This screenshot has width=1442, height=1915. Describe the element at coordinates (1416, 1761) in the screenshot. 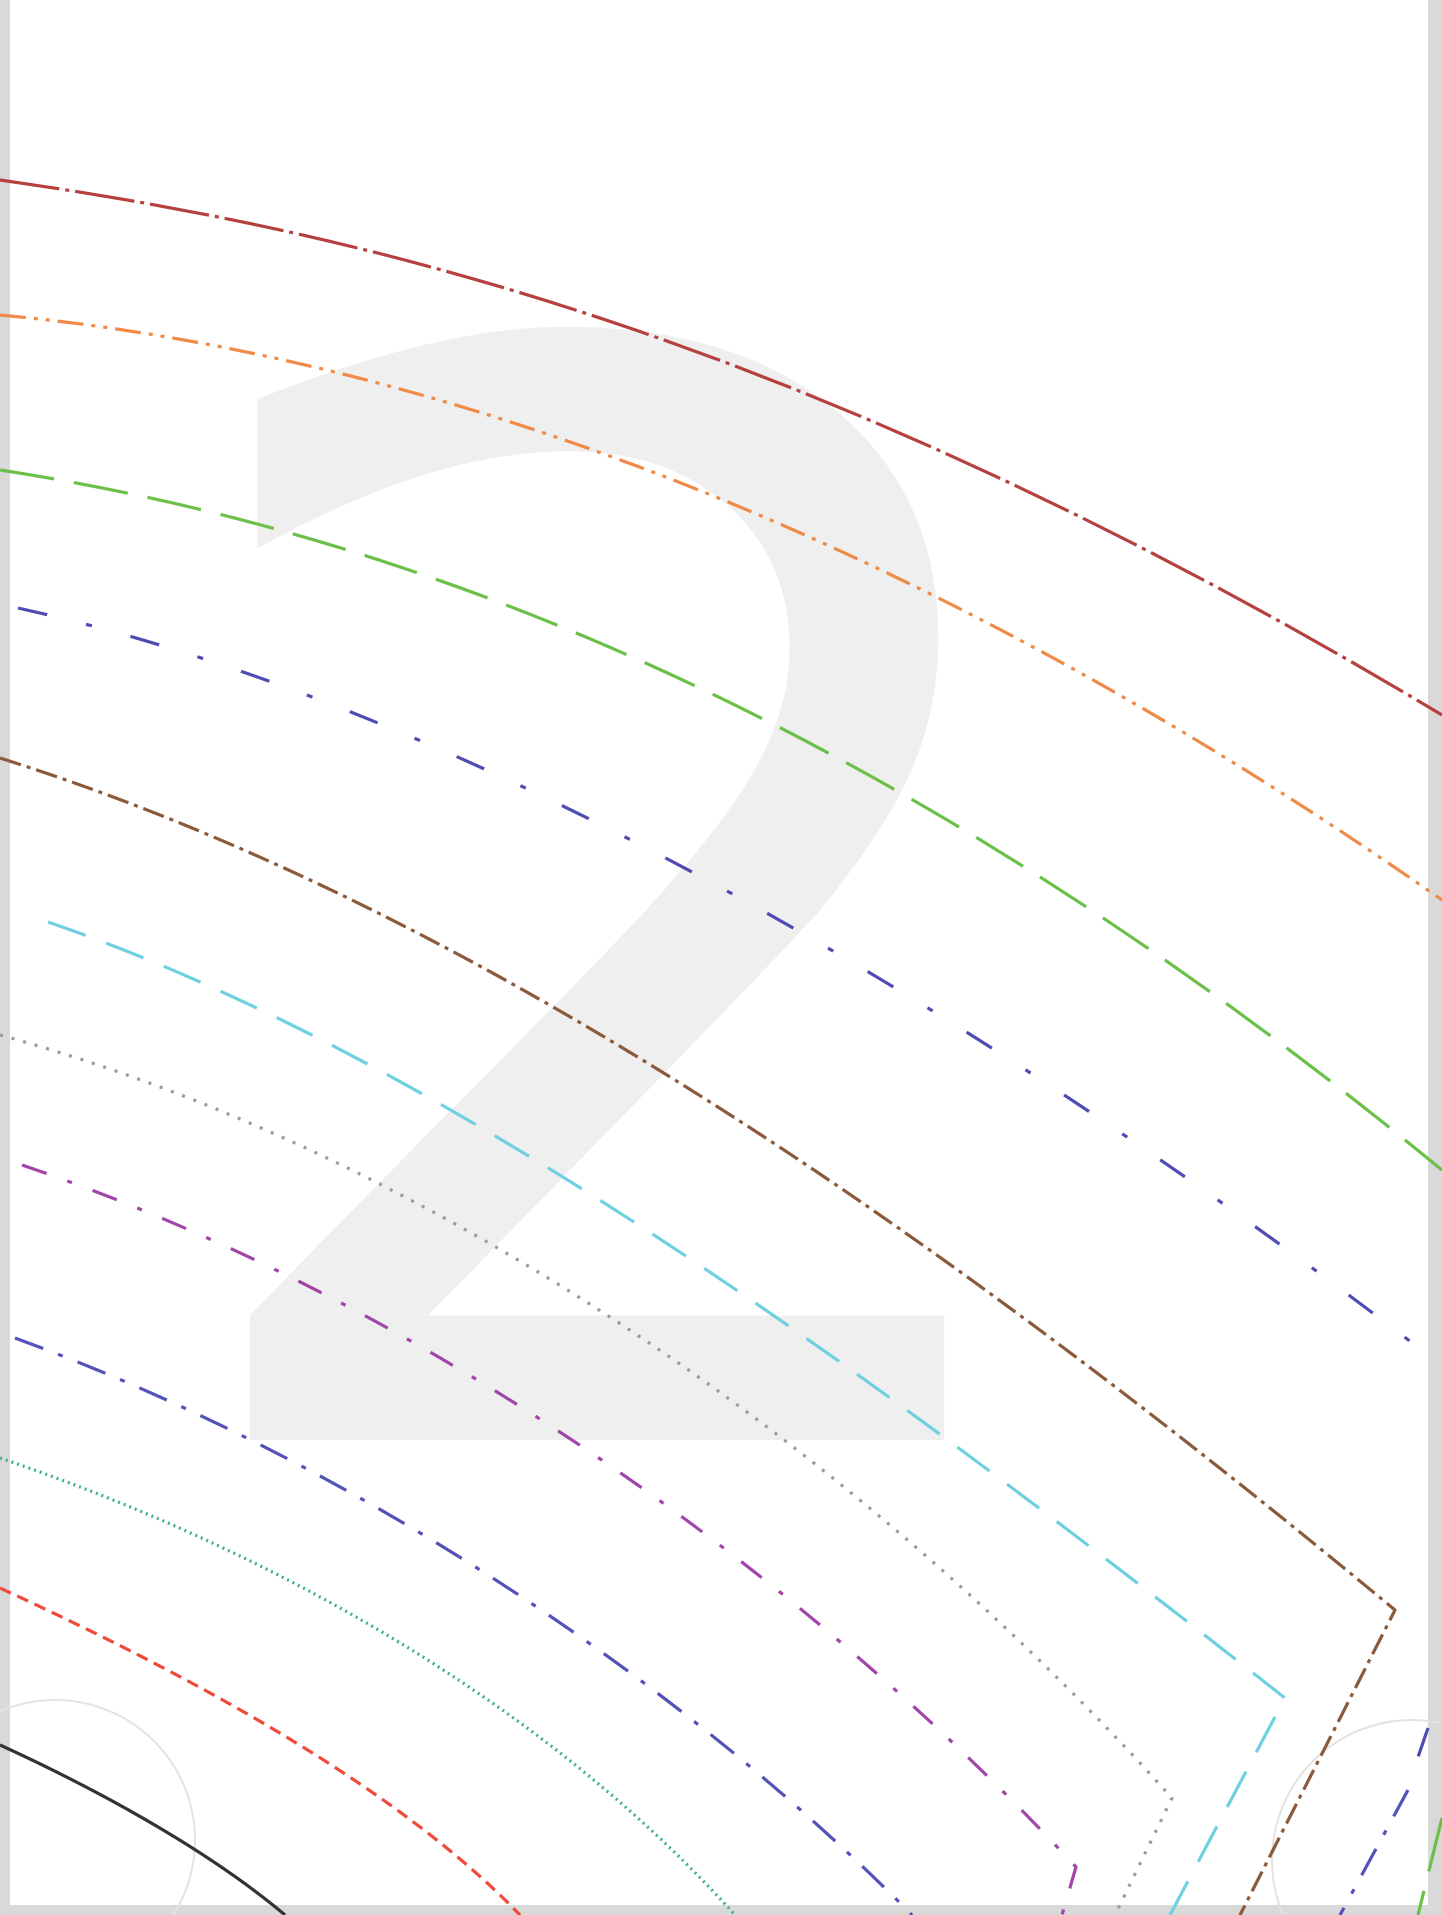

I see `contour-line-4-fragment` at that location.